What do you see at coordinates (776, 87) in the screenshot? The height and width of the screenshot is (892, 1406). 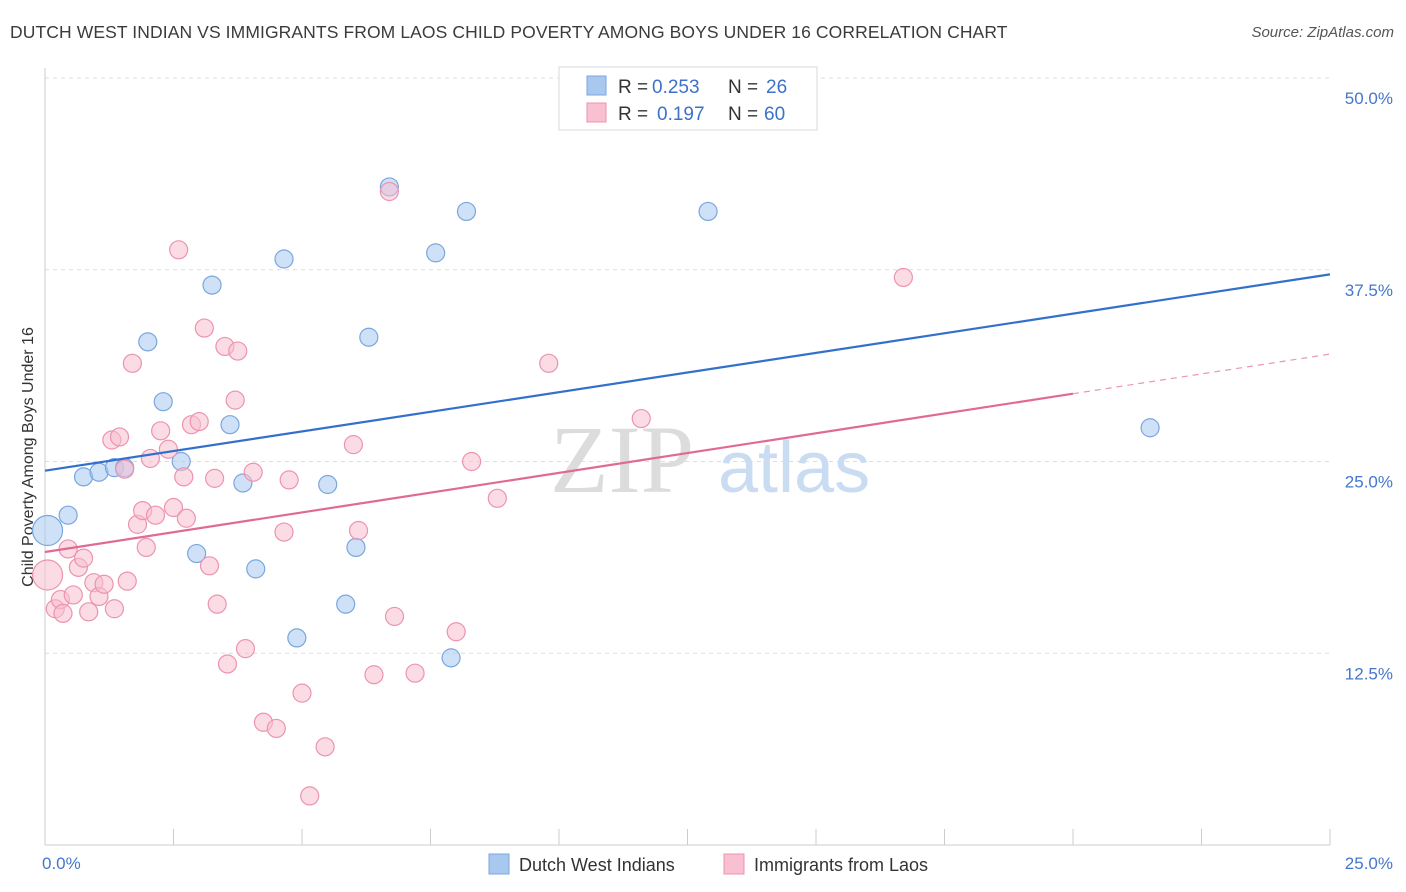 I see `legend-n-value-1: 26` at bounding box center [776, 87].